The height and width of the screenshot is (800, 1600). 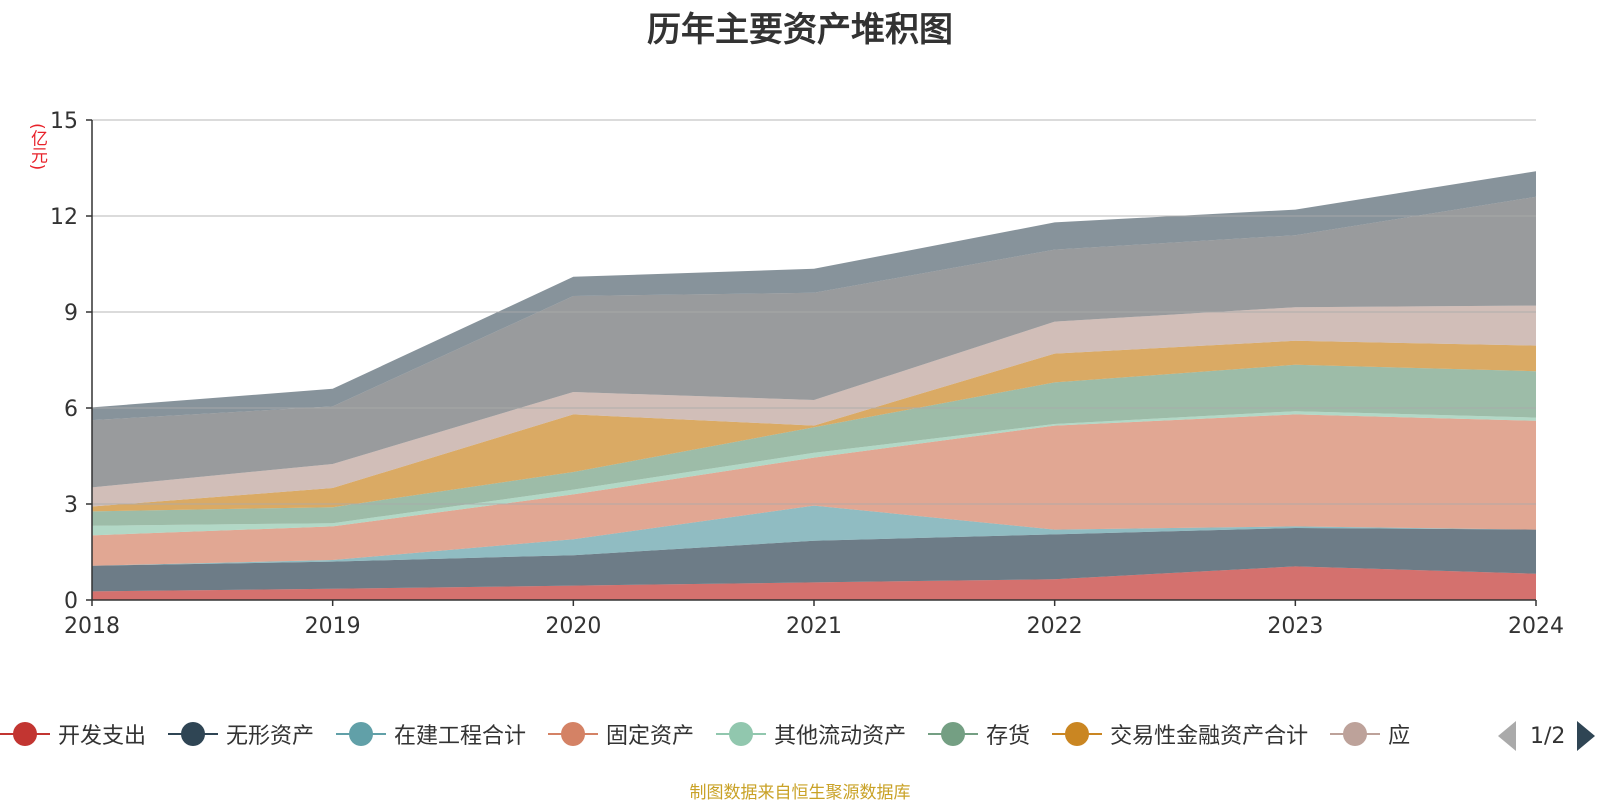 I want to click on y-tick-label: 6, so click(x=71, y=409).